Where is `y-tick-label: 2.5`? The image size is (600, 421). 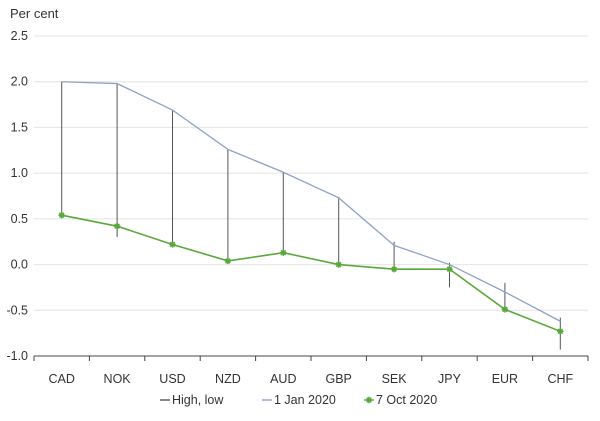 y-tick-label: 2.5 is located at coordinates (19, 36).